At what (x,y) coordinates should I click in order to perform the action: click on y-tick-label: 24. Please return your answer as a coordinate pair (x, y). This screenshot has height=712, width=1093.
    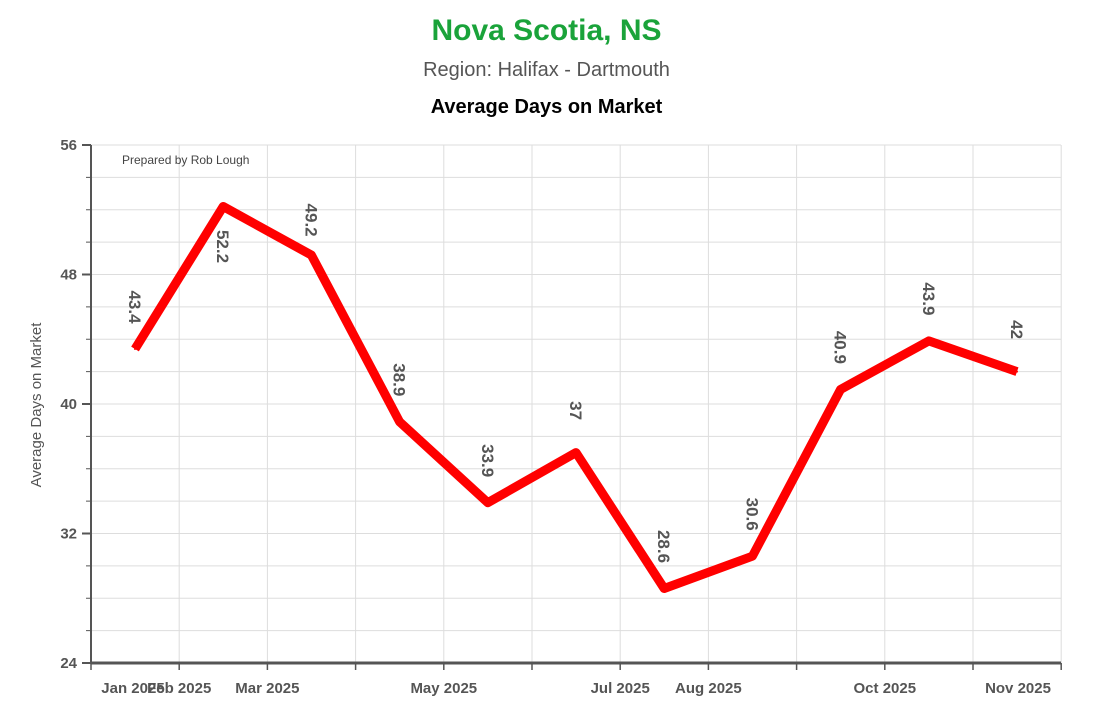
    Looking at the image, I should click on (68, 663).